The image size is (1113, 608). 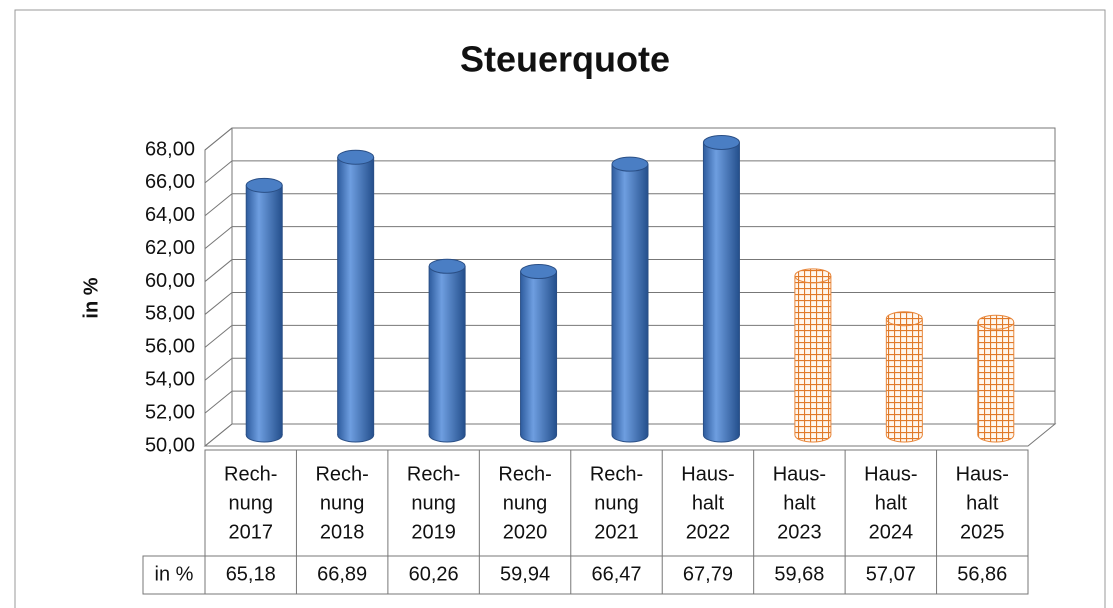 What do you see at coordinates (708, 532) in the screenshot?
I see `category-label: 2022` at bounding box center [708, 532].